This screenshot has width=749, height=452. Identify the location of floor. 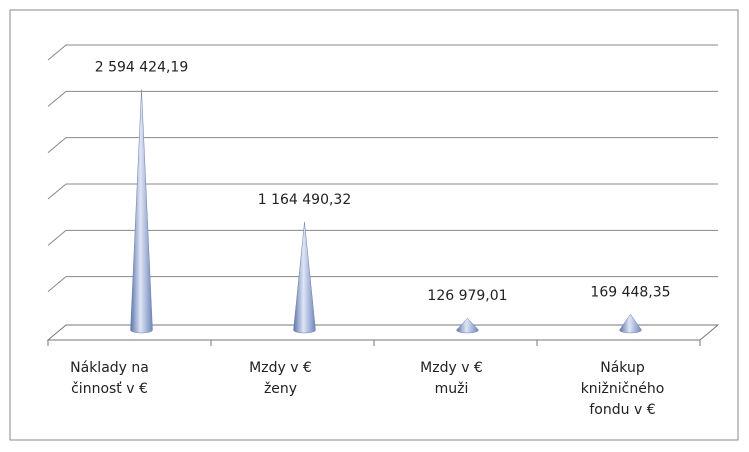
(383, 332).